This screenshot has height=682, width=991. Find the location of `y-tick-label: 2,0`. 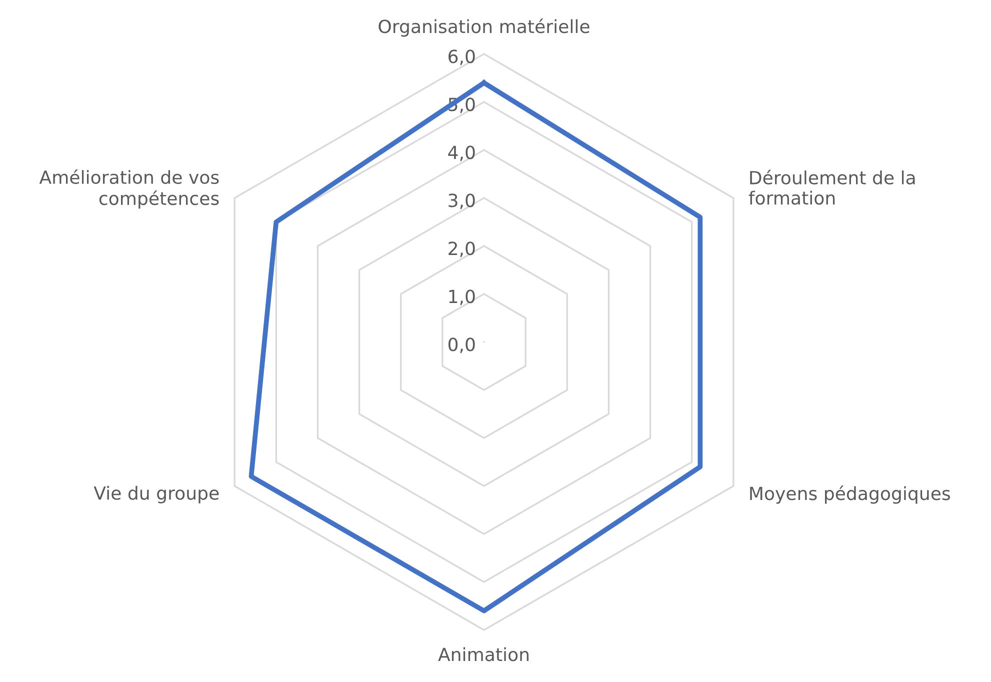

y-tick-label: 2,0 is located at coordinates (461, 250).